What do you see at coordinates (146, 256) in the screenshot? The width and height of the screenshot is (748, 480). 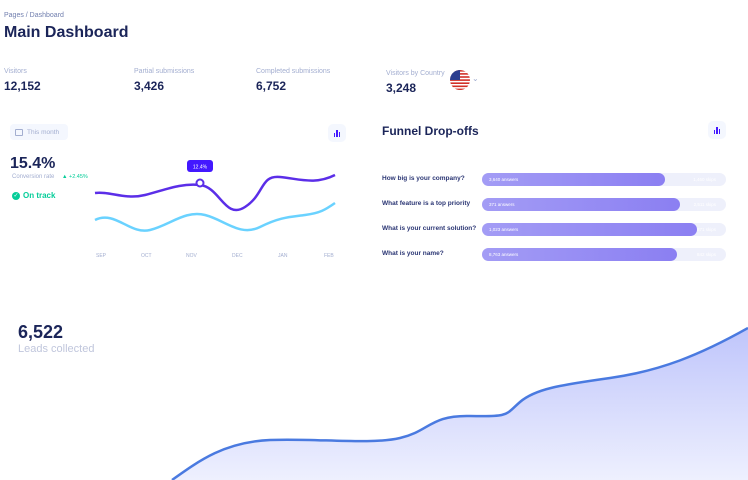 I see `month-label: OCT` at bounding box center [146, 256].